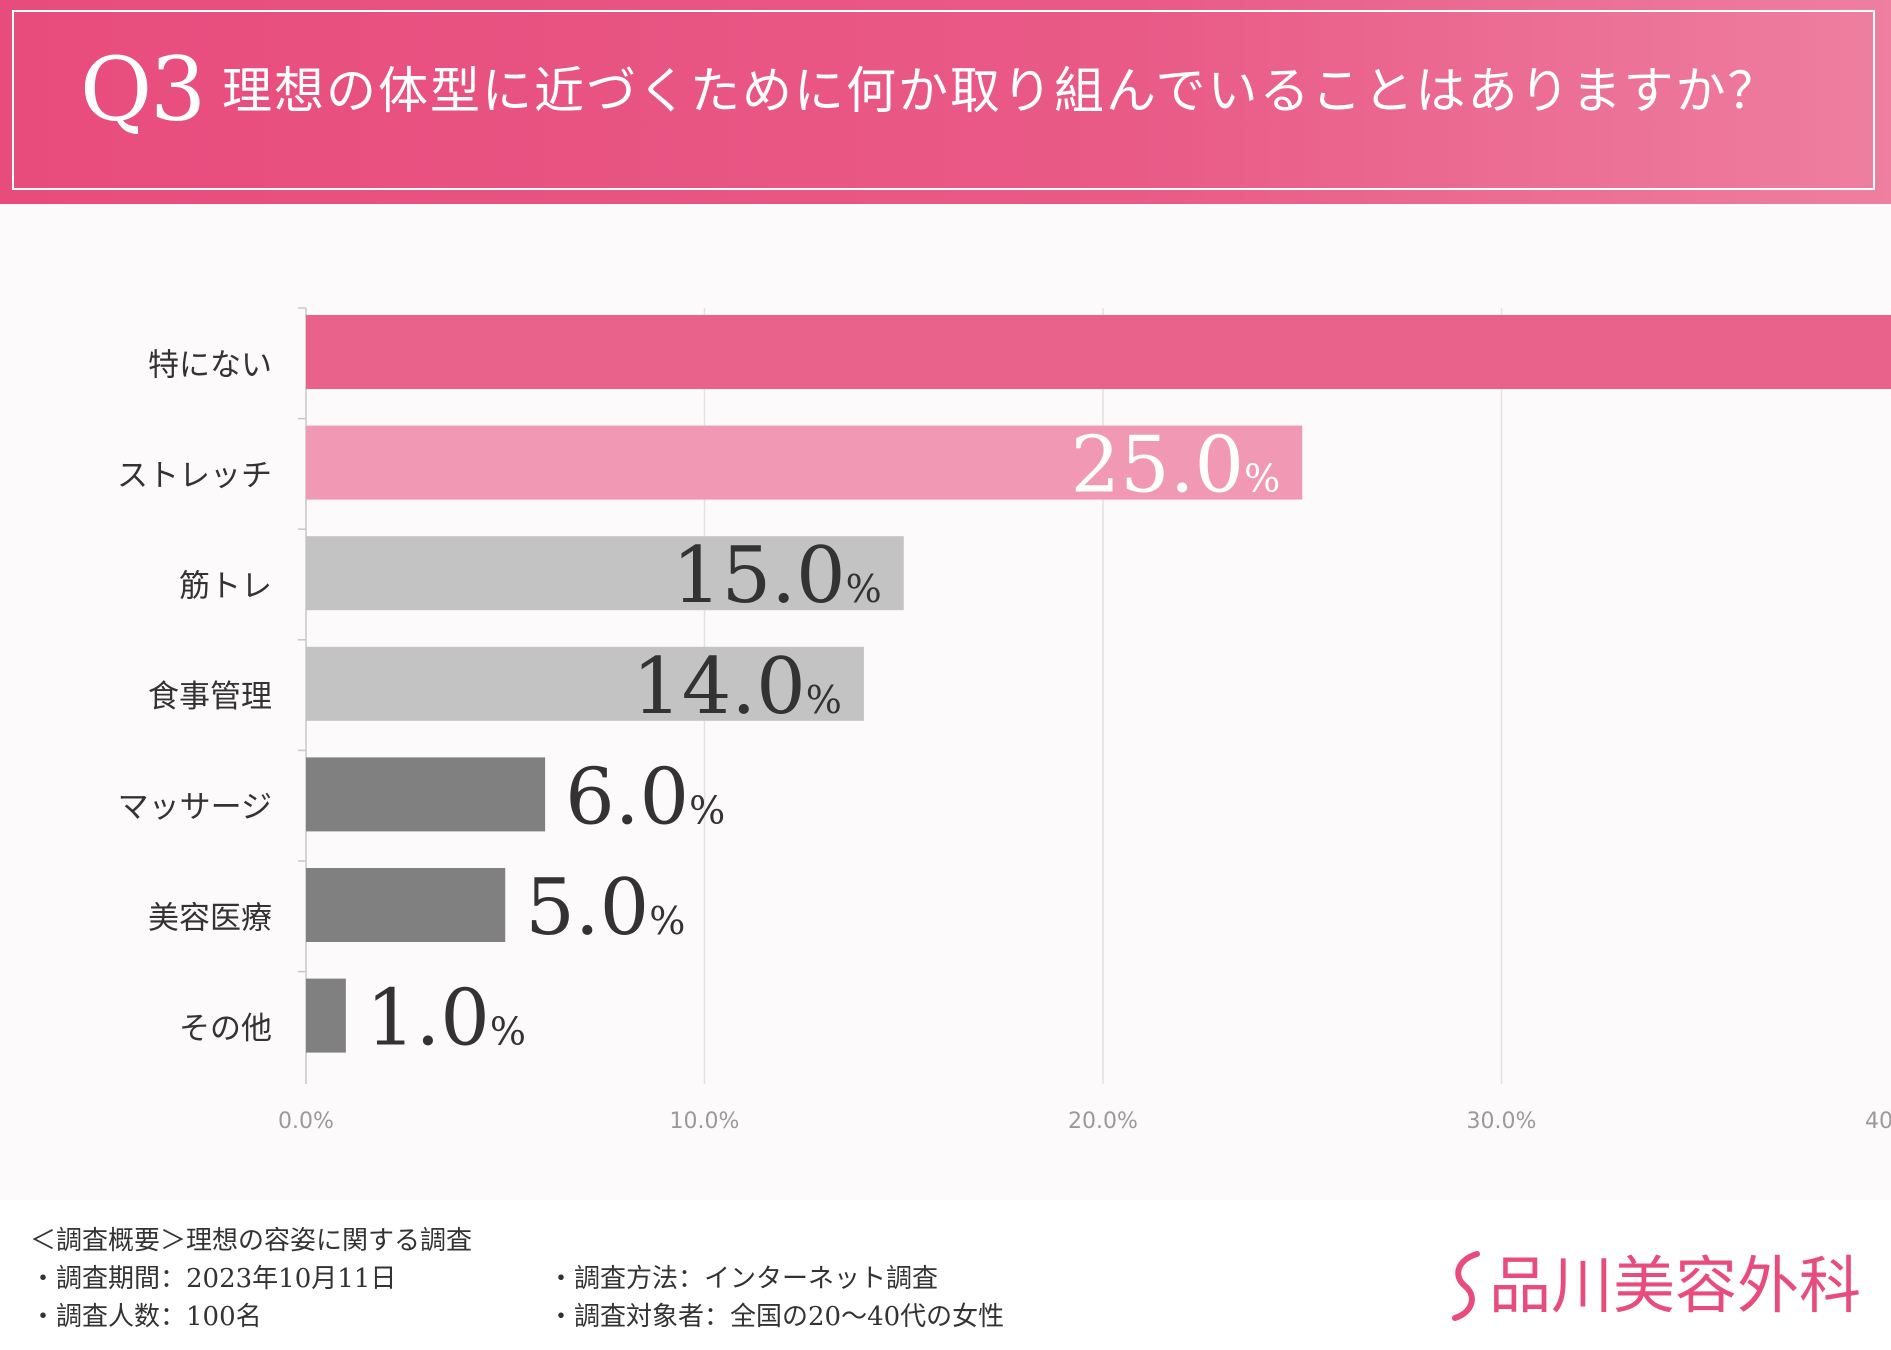 The height and width of the screenshot is (1350, 1891). Describe the element at coordinates (776, 1317) in the screenshot. I see `survey-target: ・調査対象者：全国の20〜40代の女性` at that location.